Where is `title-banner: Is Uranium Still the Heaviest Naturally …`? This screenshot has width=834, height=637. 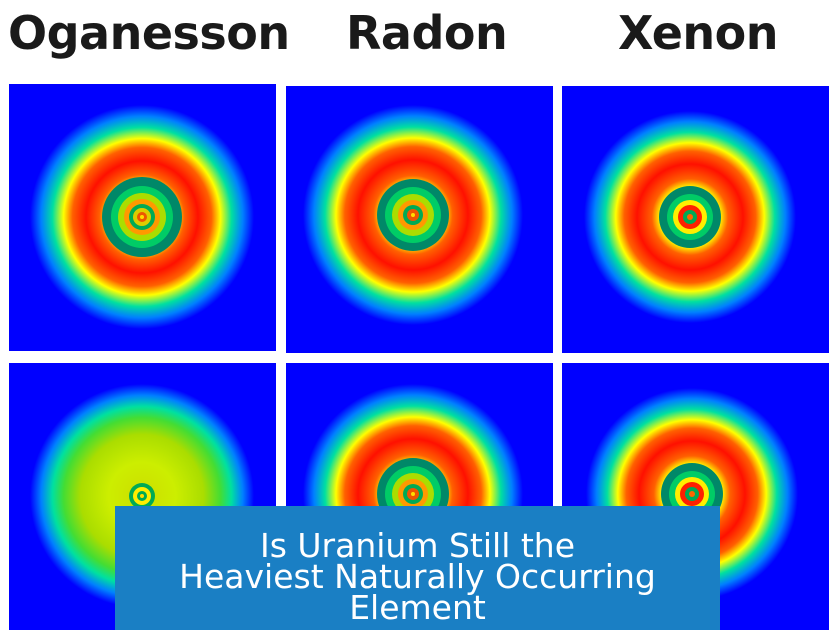
title-banner: Is Uranium Still the Heaviest Naturally … is located at coordinates (417, 568).